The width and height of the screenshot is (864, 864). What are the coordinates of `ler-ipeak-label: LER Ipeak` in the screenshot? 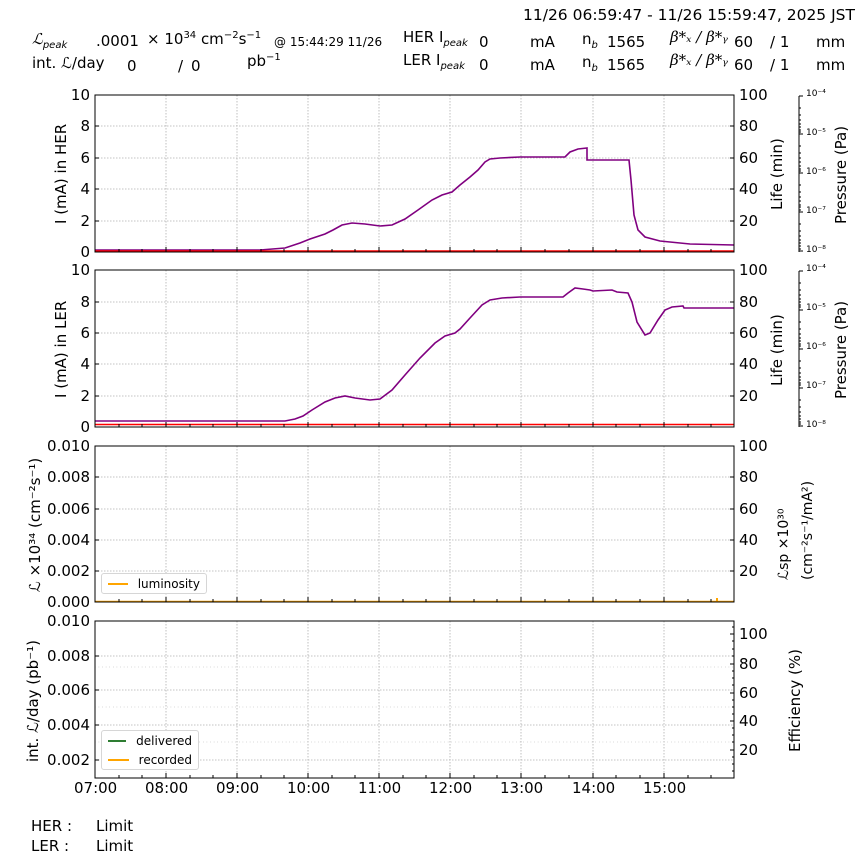 It's located at (434, 61).